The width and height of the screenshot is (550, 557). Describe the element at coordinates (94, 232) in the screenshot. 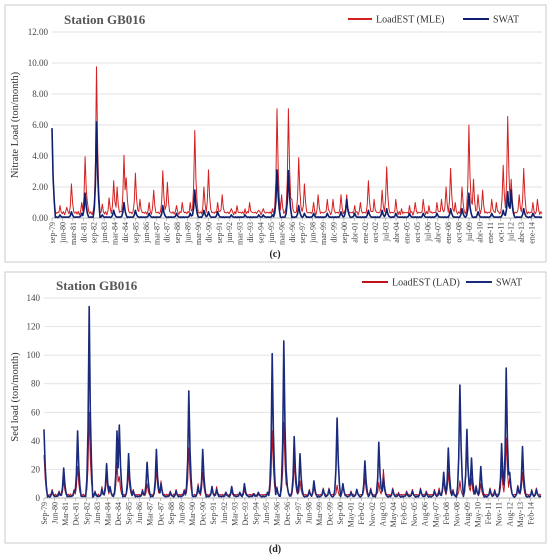

I see `x-tick-label: sep-82` at that location.